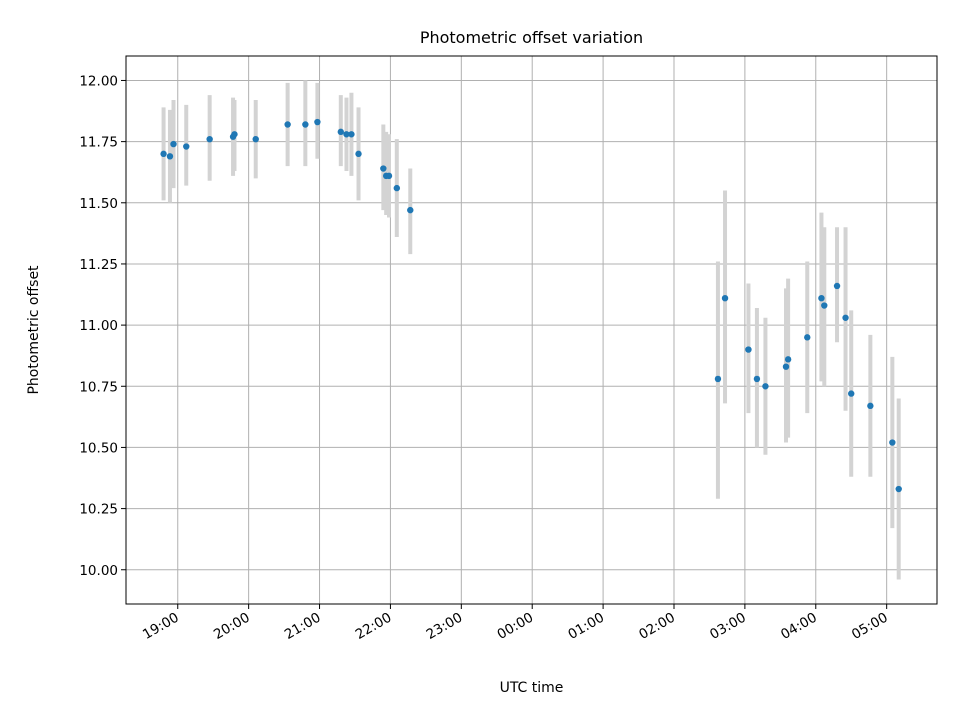 The width and height of the screenshot is (960, 720). I want to click on y-tick-label: 11.00, so click(98, 326).